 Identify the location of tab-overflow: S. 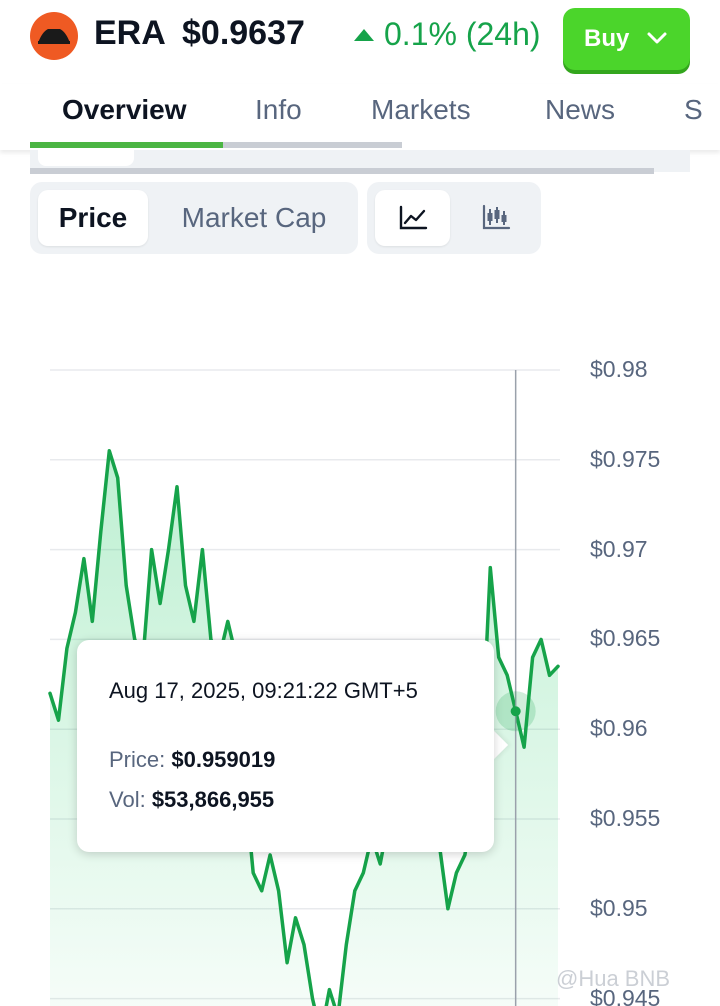
(693, 109).